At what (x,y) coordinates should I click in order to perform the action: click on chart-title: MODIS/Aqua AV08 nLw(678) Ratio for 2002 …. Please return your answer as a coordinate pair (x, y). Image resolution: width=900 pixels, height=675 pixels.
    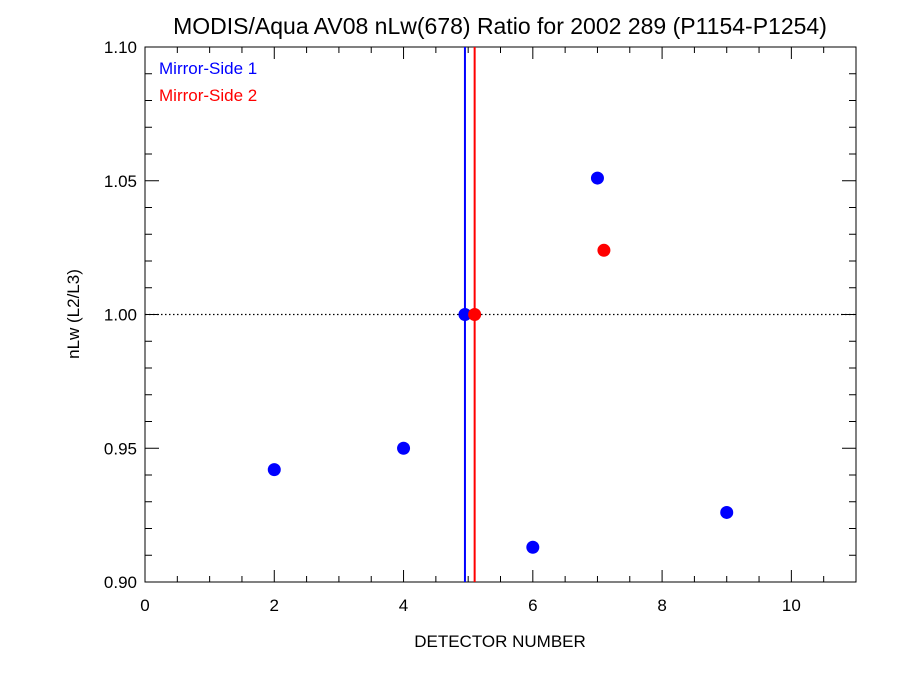
    Looking at the image, I should click on (500, 26).